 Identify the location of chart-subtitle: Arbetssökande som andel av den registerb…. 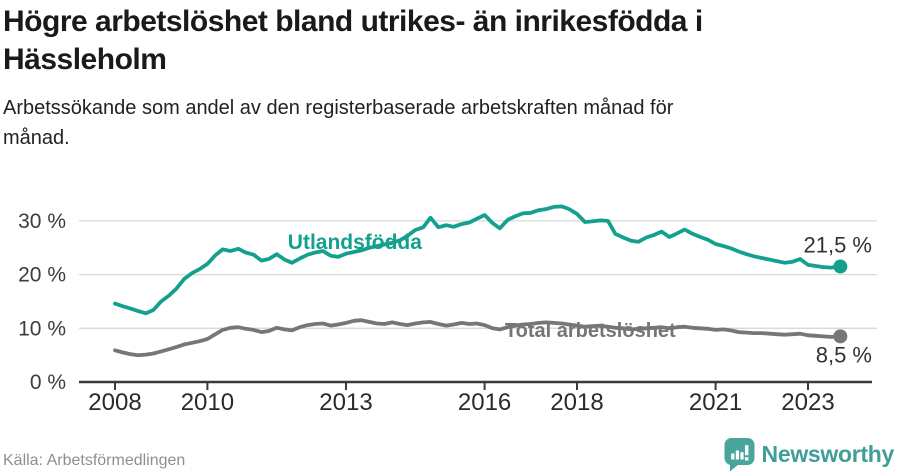
(450, 123).